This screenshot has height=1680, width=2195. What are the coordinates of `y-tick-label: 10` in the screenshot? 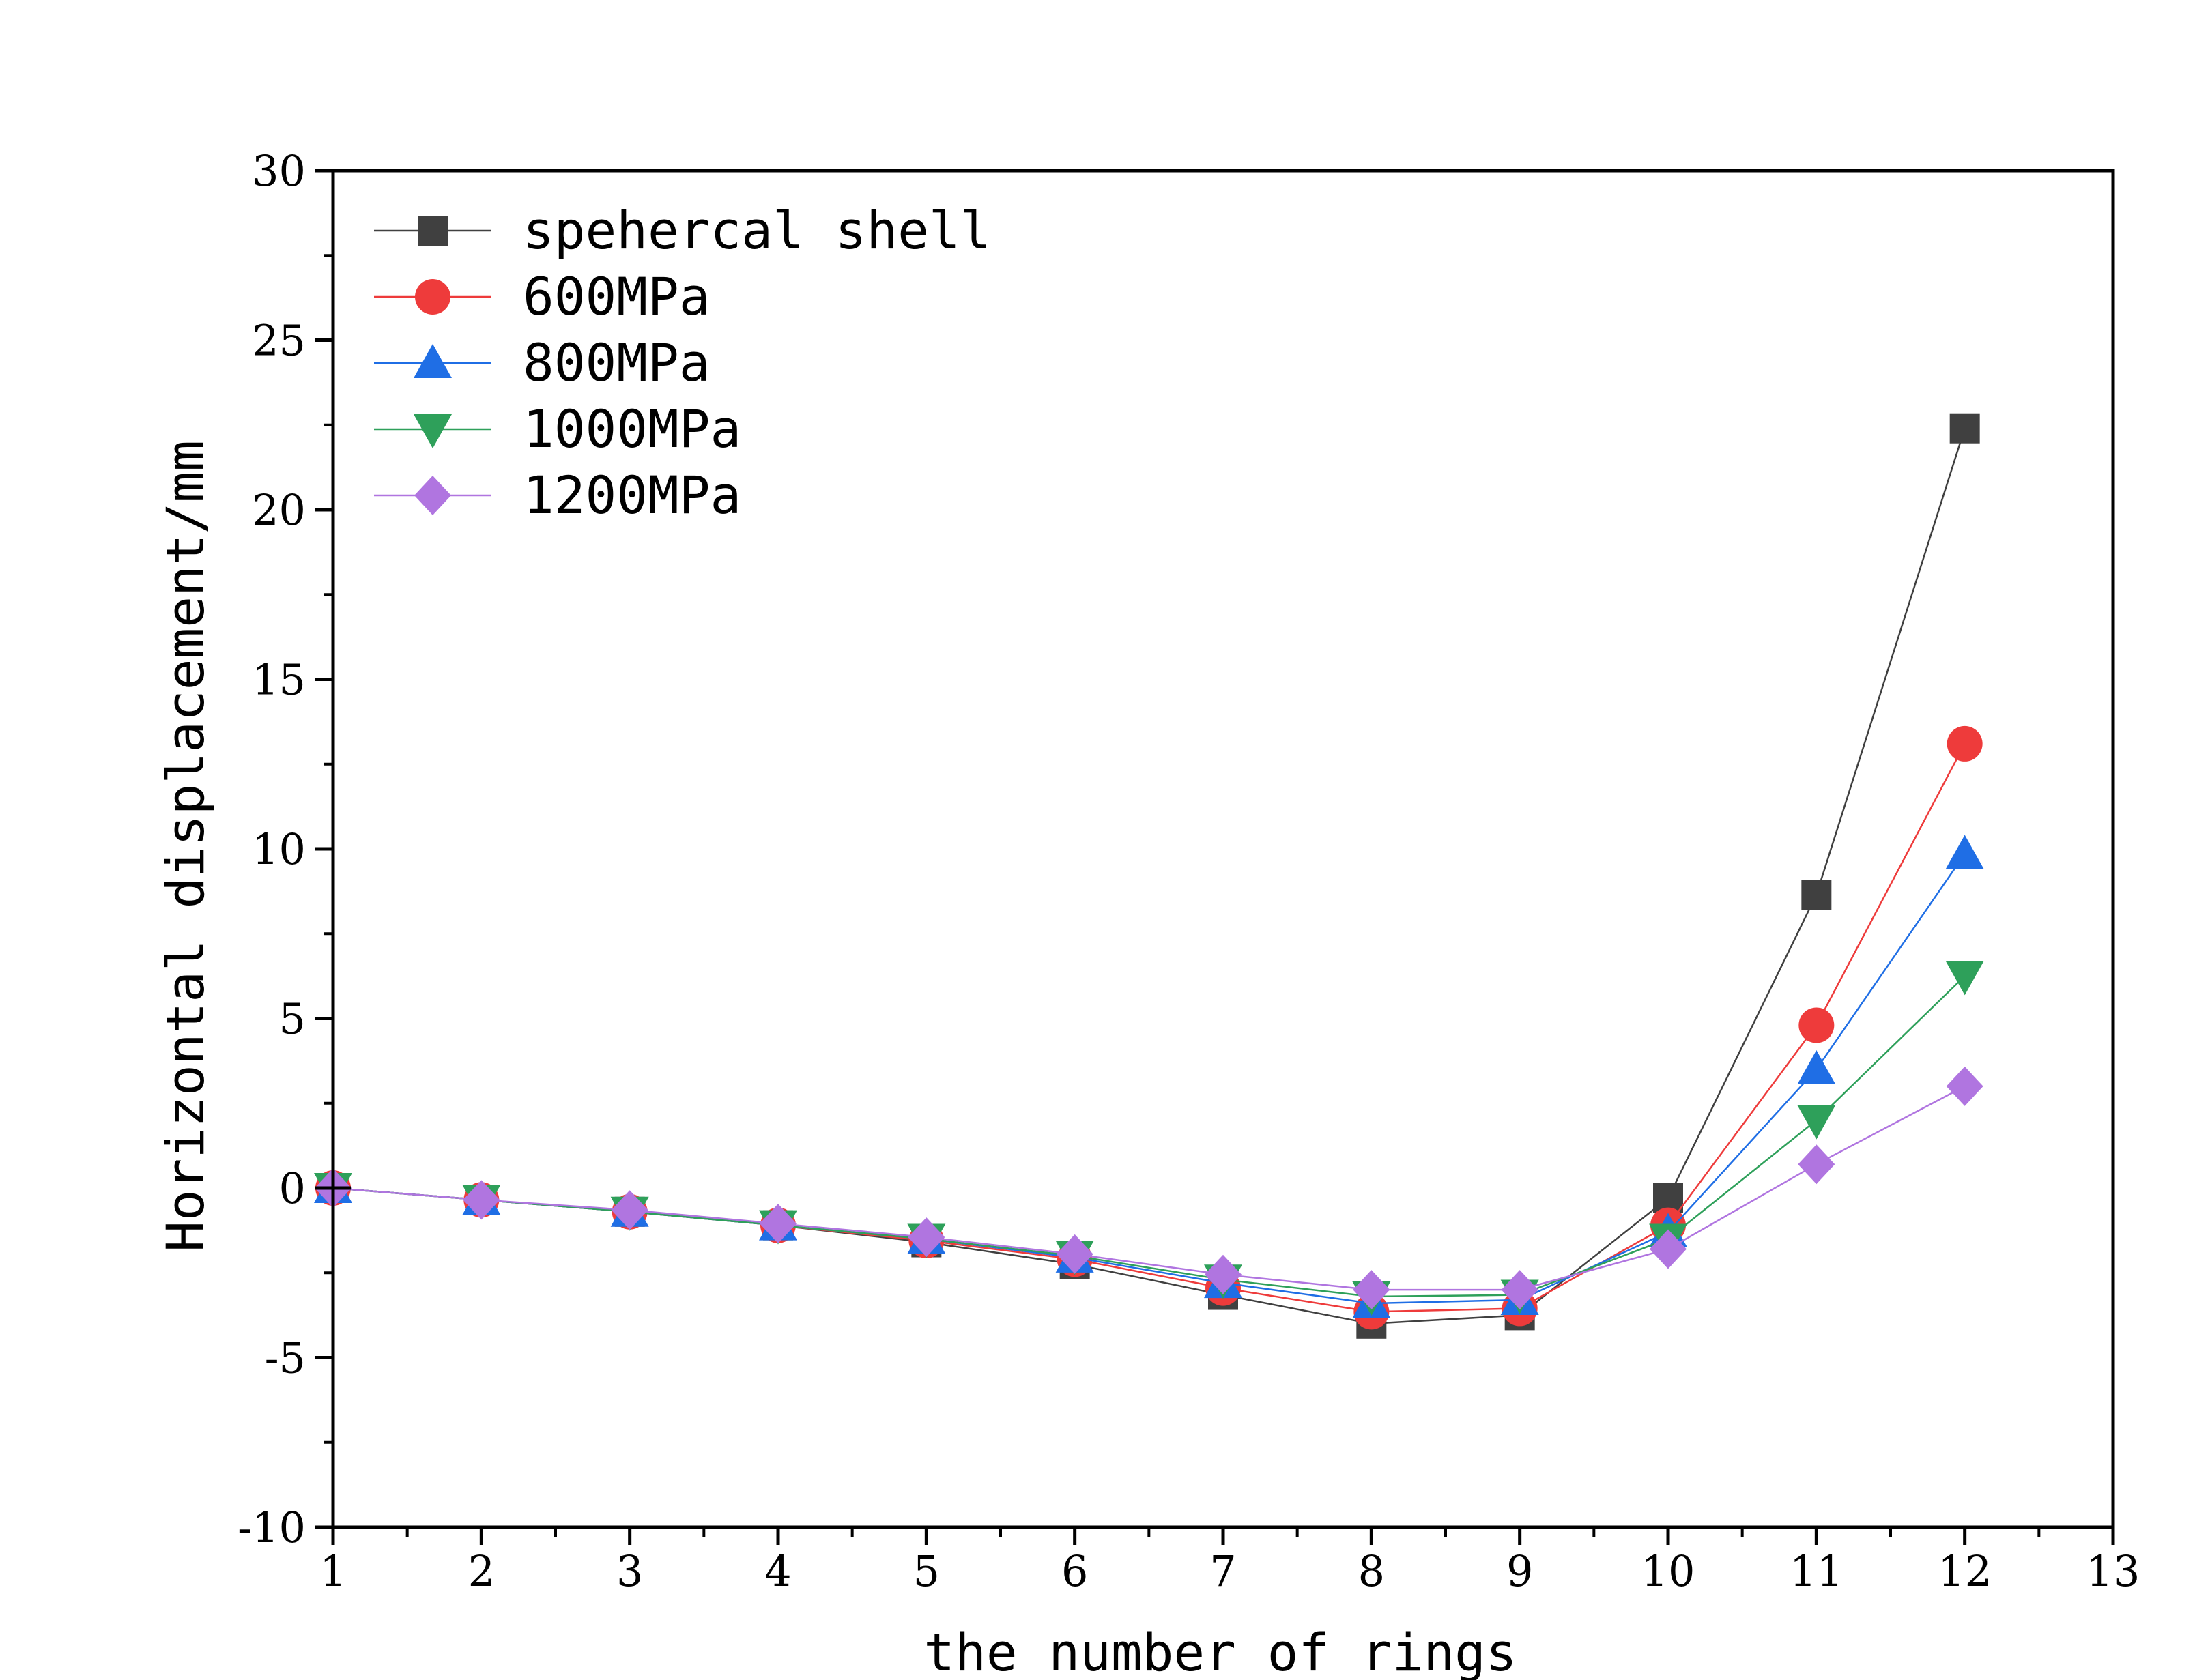 It's located at (279, 849).